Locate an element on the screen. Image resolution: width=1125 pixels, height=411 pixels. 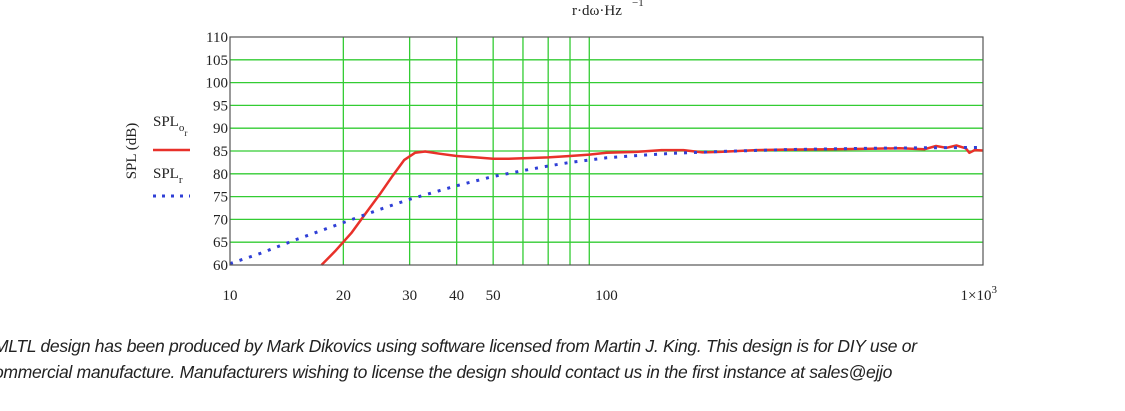
y-tick-label: 85 is located at coordinates (220, 152).